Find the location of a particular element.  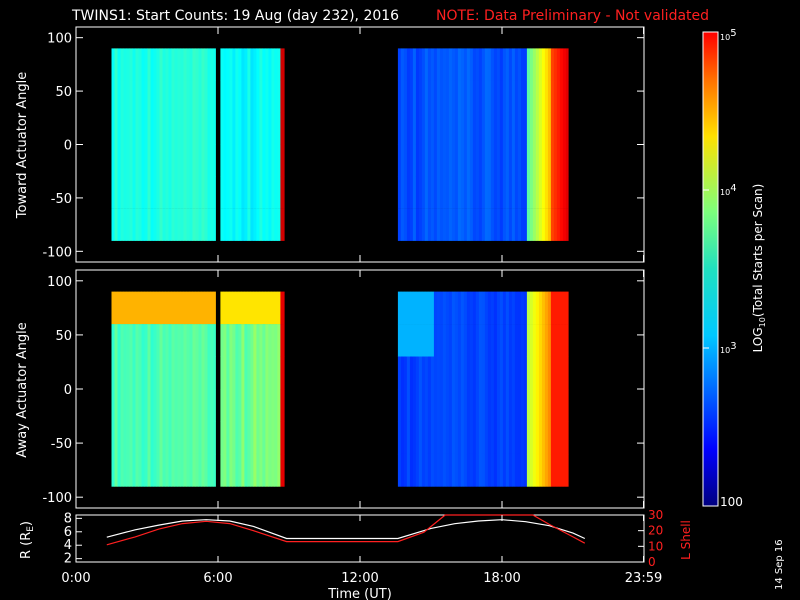

right-y-tick-label: 20 is located at coordinates (655, 531).